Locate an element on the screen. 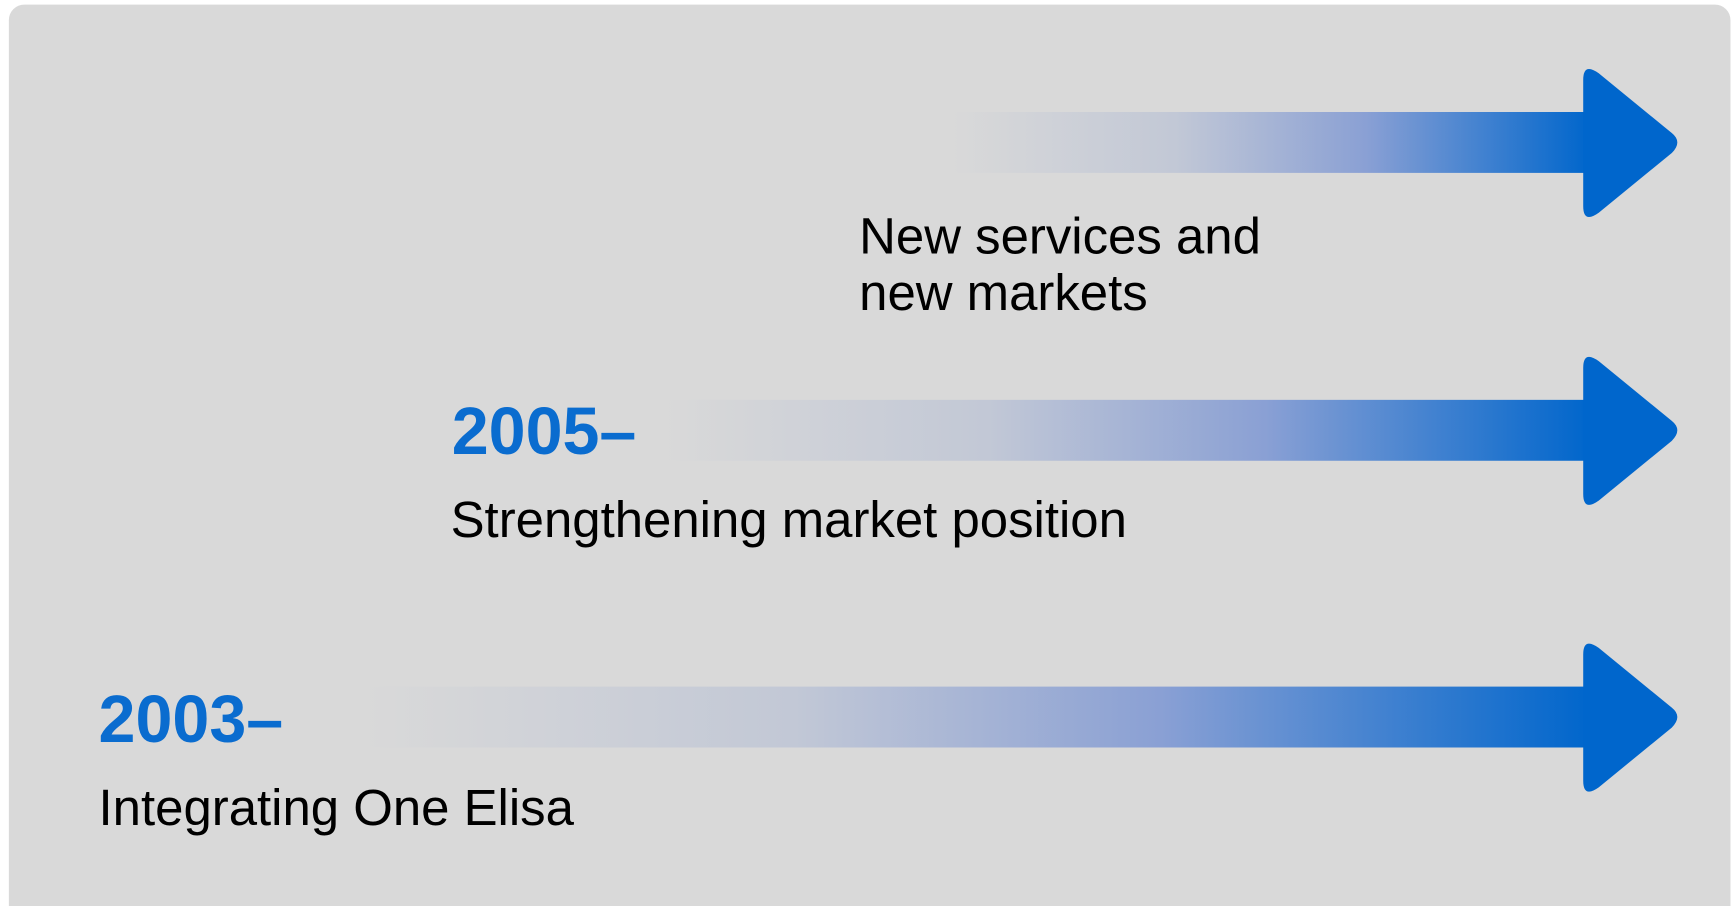 Image resolution: width=1736 pixels, height=906 pixels. stage-label: new markets is located at coordinates (1003, 292).